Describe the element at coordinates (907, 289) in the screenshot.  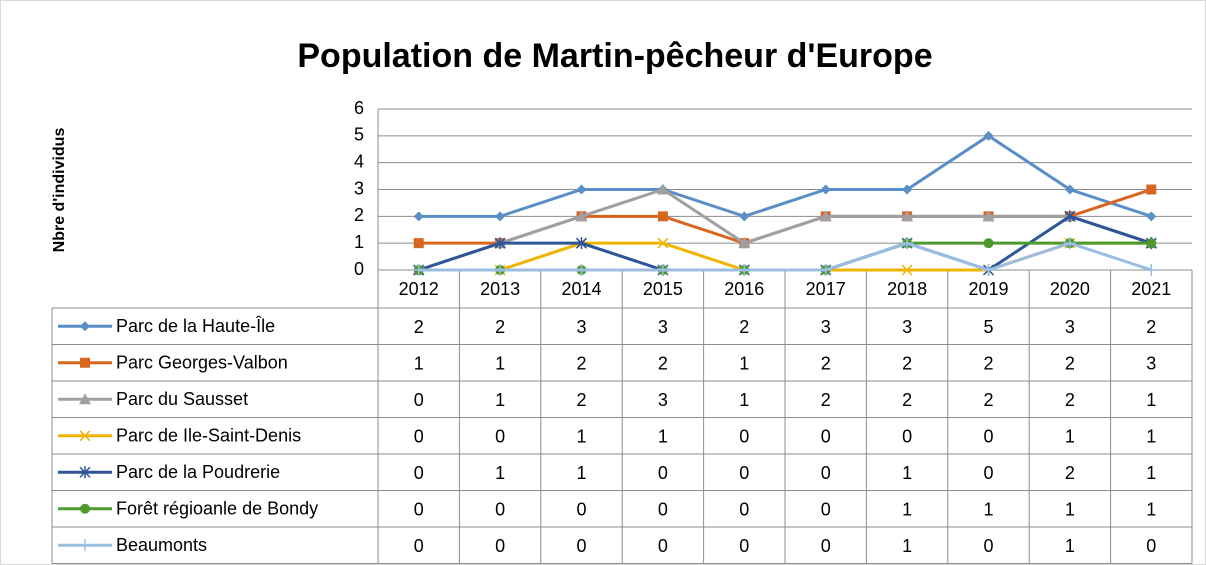
I see `x-tick-label: 2018` at that location.